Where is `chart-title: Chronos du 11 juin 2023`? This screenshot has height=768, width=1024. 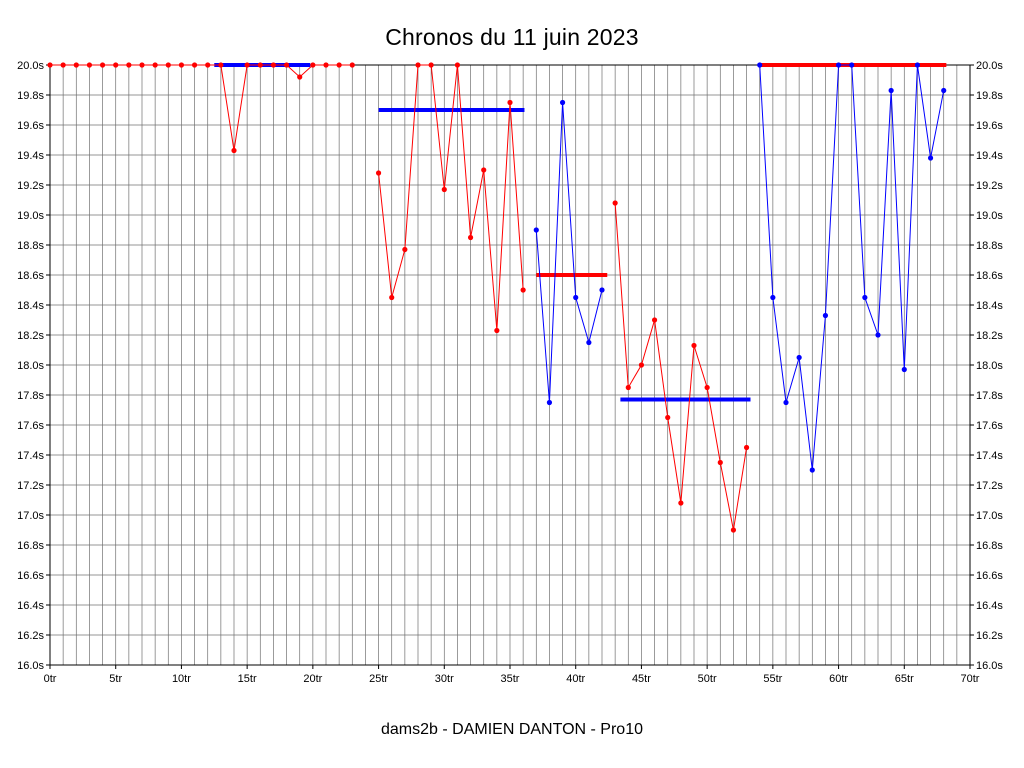 chart-title: Chronos du 11 juin 2023 is located at coordinates (512, 37).